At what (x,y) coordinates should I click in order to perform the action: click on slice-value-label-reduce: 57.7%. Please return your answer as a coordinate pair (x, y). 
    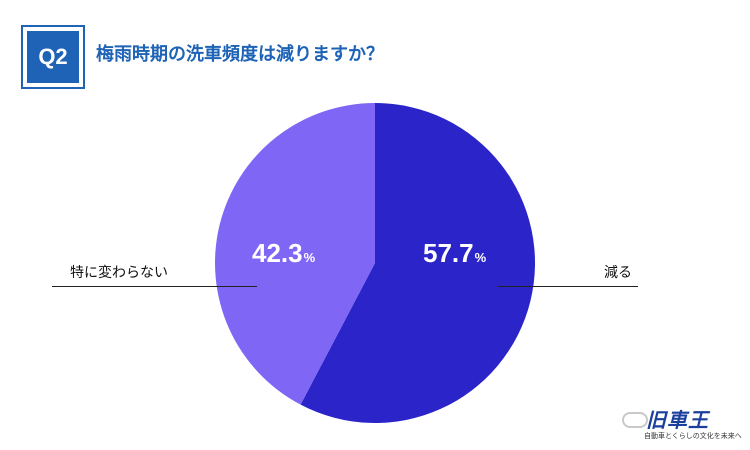
    Looking at the image, I should click on (454, 253).